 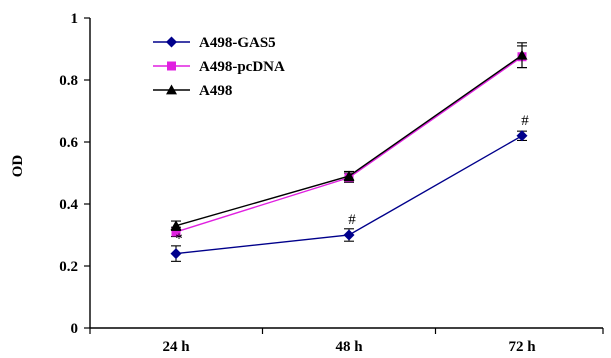 I want to click on legend-item: A498, so click(x=192, y=91).